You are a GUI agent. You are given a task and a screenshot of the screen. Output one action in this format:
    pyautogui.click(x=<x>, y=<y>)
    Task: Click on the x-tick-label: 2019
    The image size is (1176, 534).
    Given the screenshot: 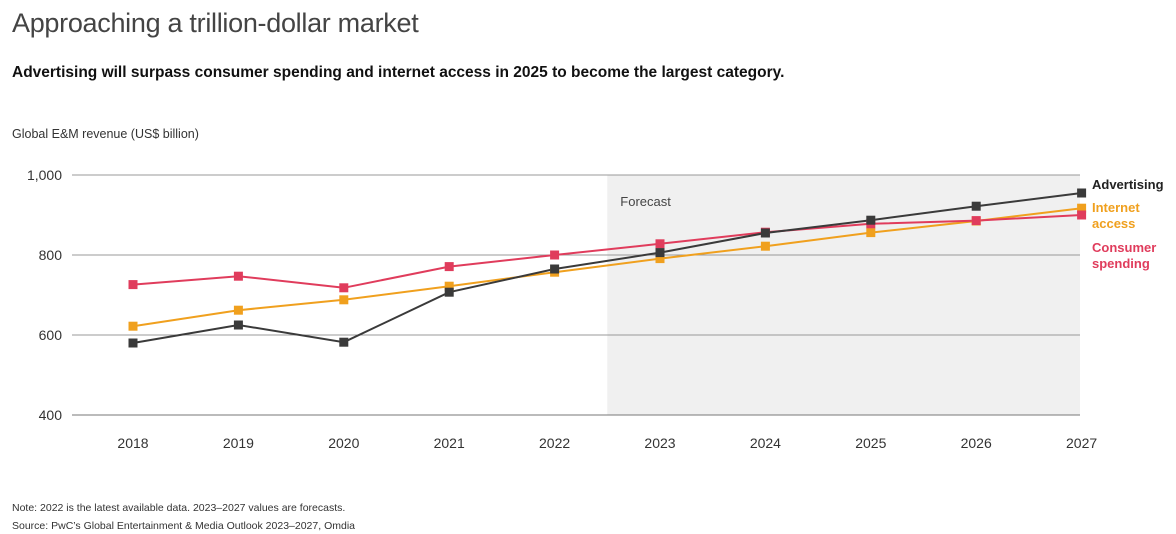 What is the action you would take?
    pyautogui.click(x=238, y=443)
    